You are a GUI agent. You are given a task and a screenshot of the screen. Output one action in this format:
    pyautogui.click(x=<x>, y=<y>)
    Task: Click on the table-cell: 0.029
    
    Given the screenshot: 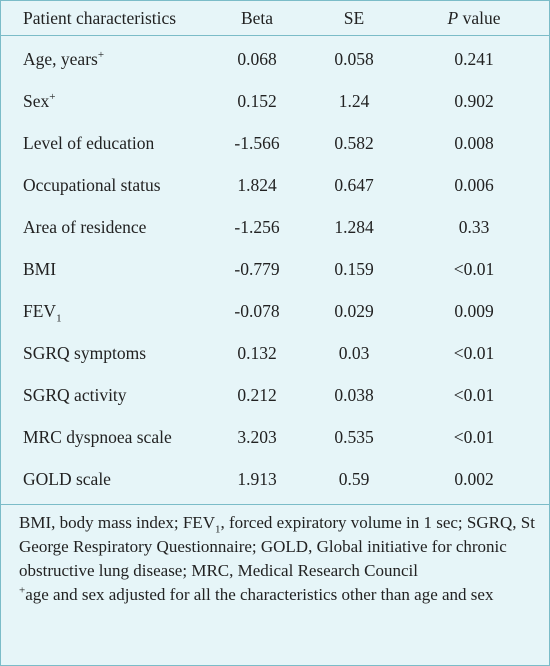 What is the action you would take?
    pyautogui.click(x=354, y=311)
    